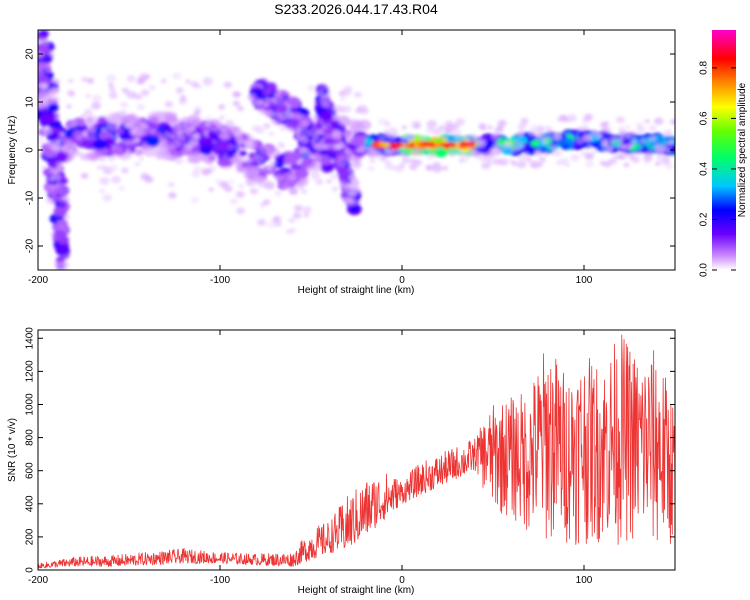 The image size is (750, 600). Describe the element at coordinates (704, 118) in the screenshot. I see `colorbar-tick-label: 0.6` at that location.